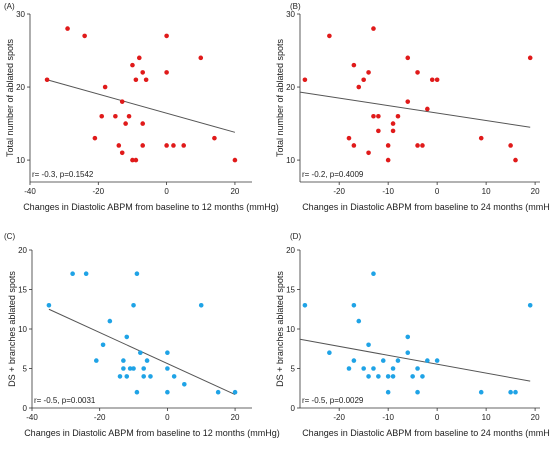 The height and width of the screenshot is (452, 550). What do you see at coordinates (9, 236) in the screenshot?
I see `panel-letter: (C)` at bounding box center [9, 236].